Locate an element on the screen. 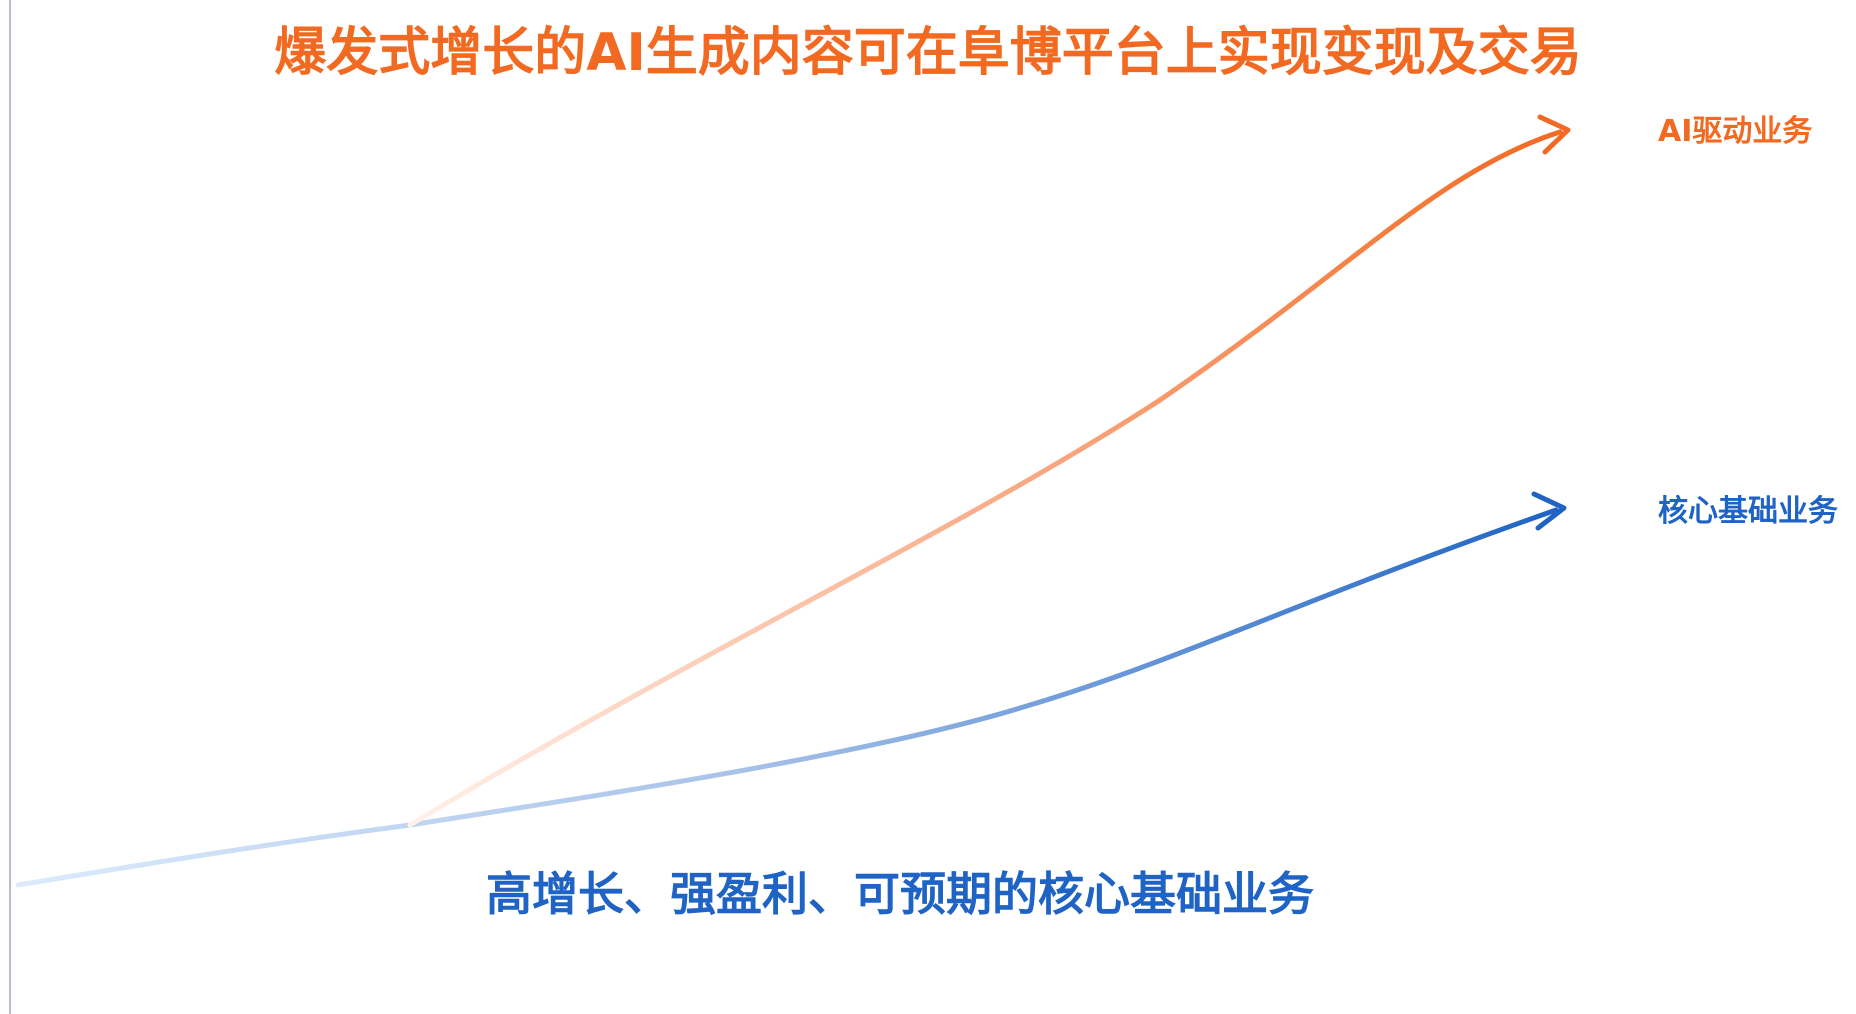  ai-business-label: AI驱动业务 is located at coordinates (1735, 131).